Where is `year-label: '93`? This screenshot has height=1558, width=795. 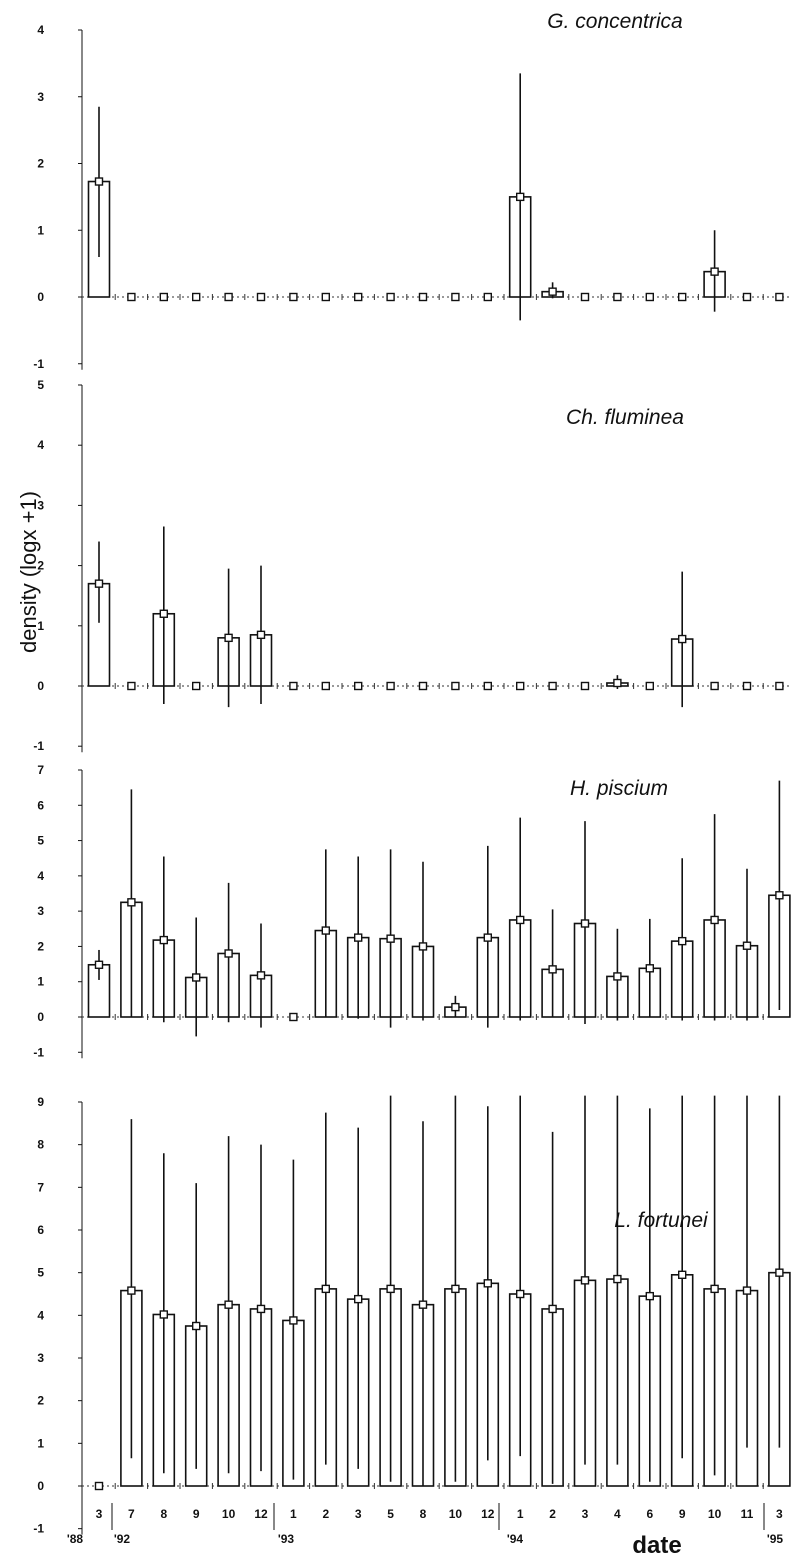 year-label: '93 is located at coordinates (286, 1539).